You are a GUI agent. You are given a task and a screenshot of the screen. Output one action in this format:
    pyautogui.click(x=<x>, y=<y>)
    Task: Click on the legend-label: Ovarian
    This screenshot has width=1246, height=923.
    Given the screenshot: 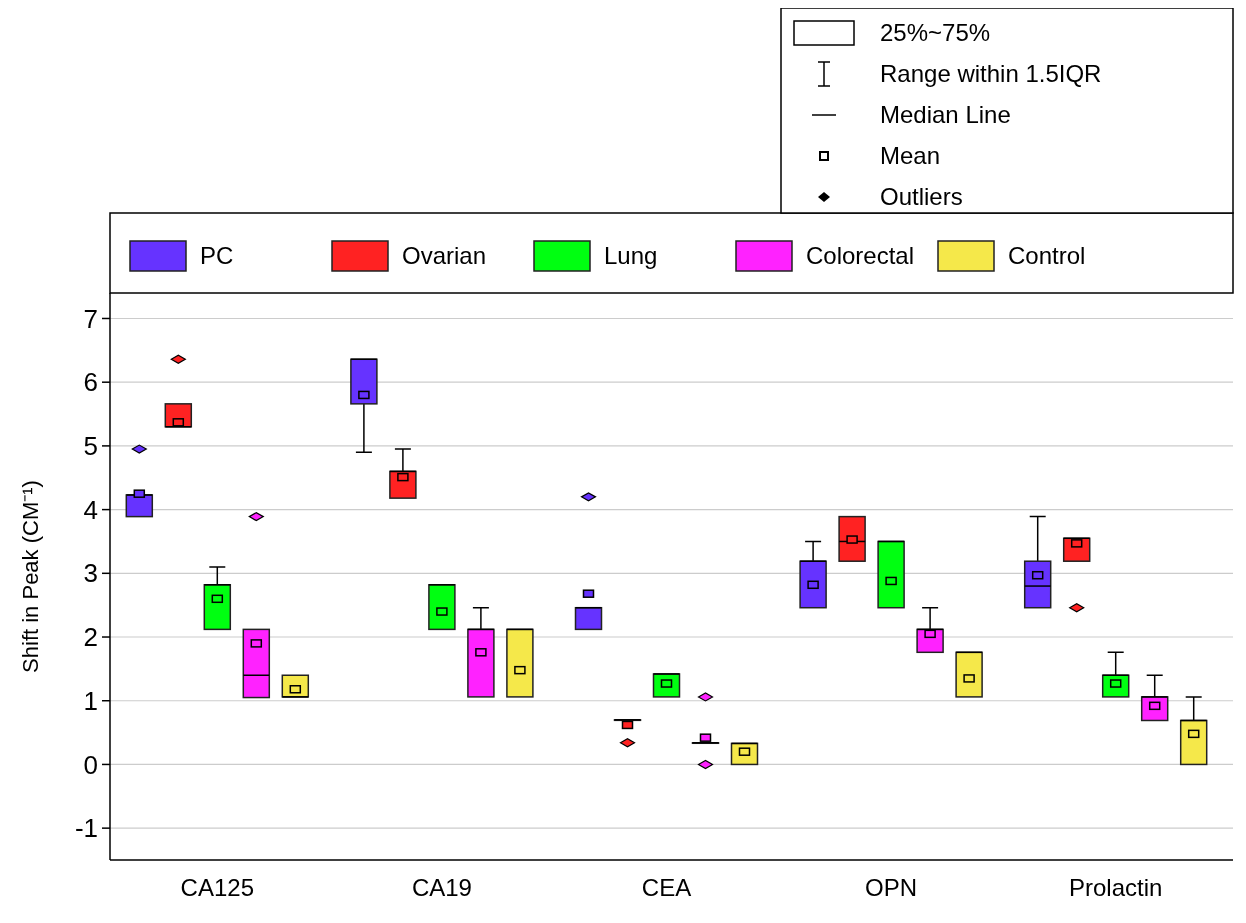 What is the action you would take?
    pyautogui.click(x=444, y=256)
    